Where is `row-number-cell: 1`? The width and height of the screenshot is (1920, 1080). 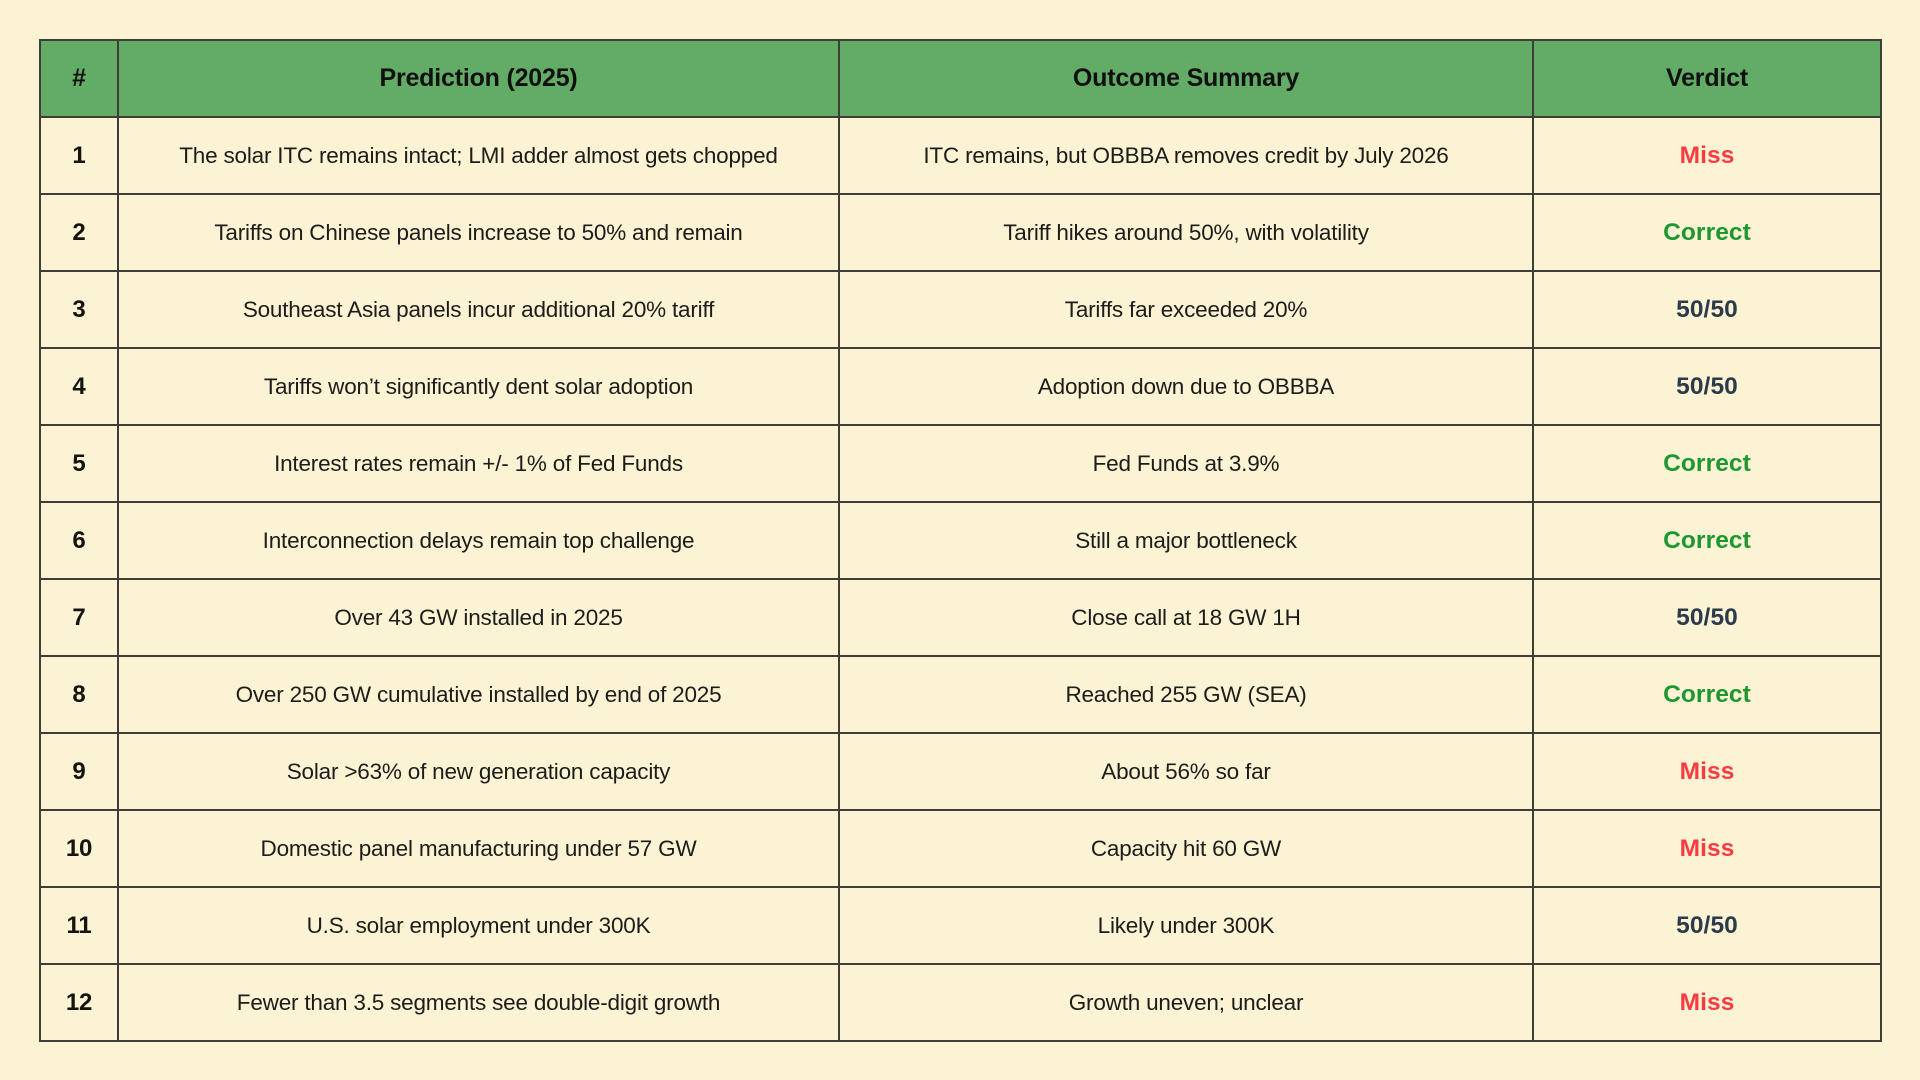 row-number-cell: 1 is located at coordinates (79, 155).